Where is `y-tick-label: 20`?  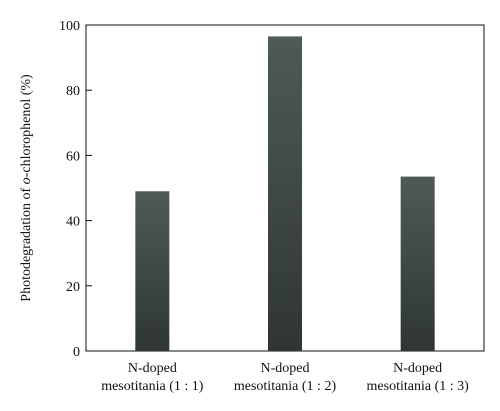
y-tick-label: 20 is located at coordinates (73, 287).